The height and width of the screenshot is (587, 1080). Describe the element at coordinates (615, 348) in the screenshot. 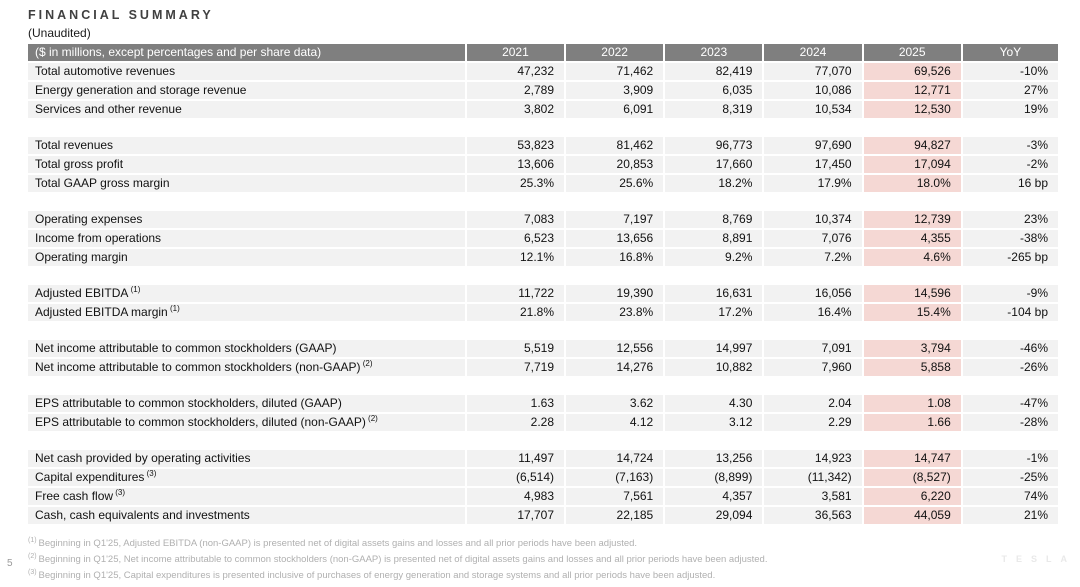

I see `value-2022: 12,556` at that location.